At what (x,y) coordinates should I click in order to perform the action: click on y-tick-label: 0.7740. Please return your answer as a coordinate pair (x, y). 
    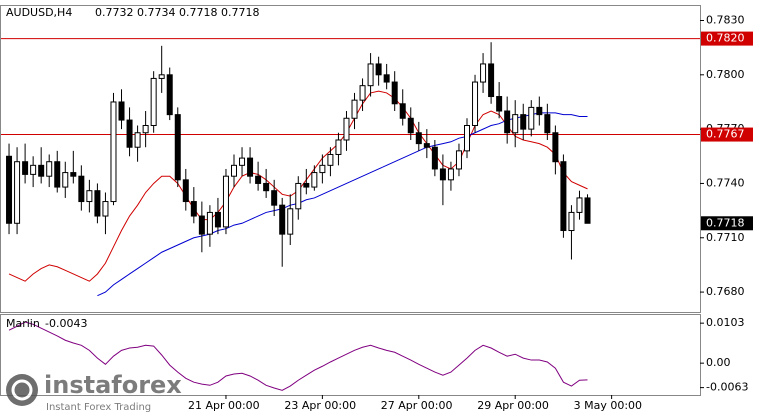
    Looking at the image, I should click on (725, 182).